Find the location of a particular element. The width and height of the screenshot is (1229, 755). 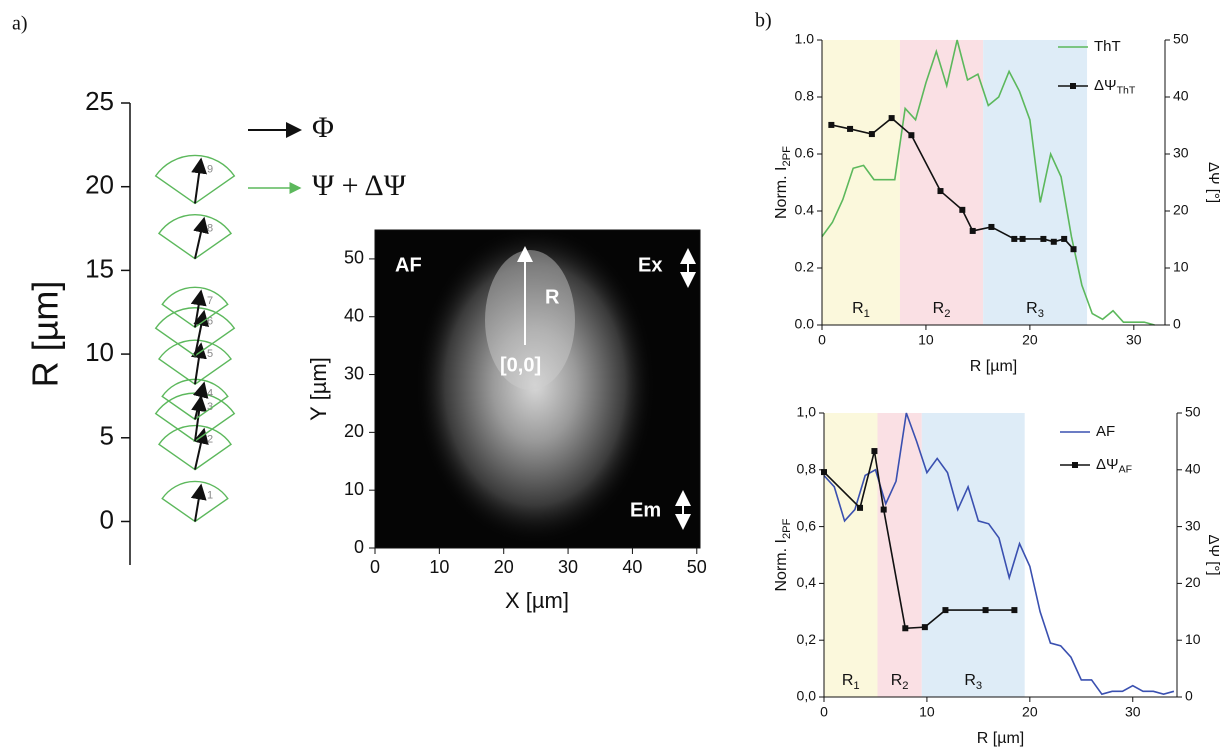

panel-label: b) is located at coordinates (763, 21).